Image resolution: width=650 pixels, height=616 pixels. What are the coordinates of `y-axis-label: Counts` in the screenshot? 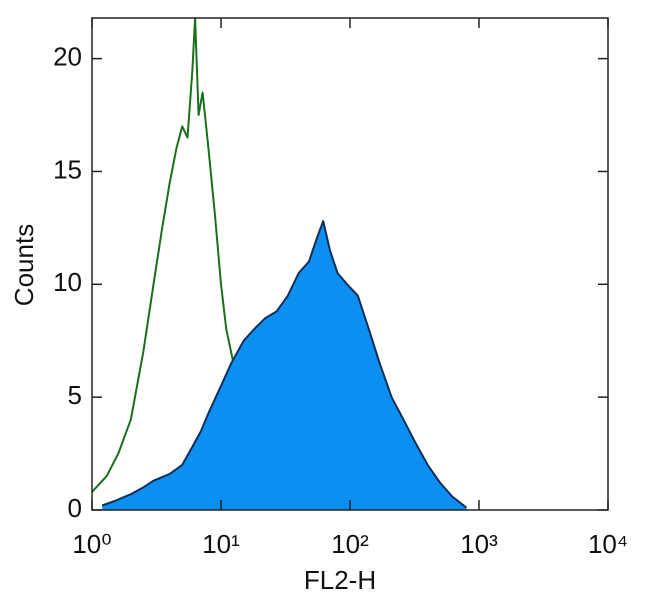 It's located at (24, 265).